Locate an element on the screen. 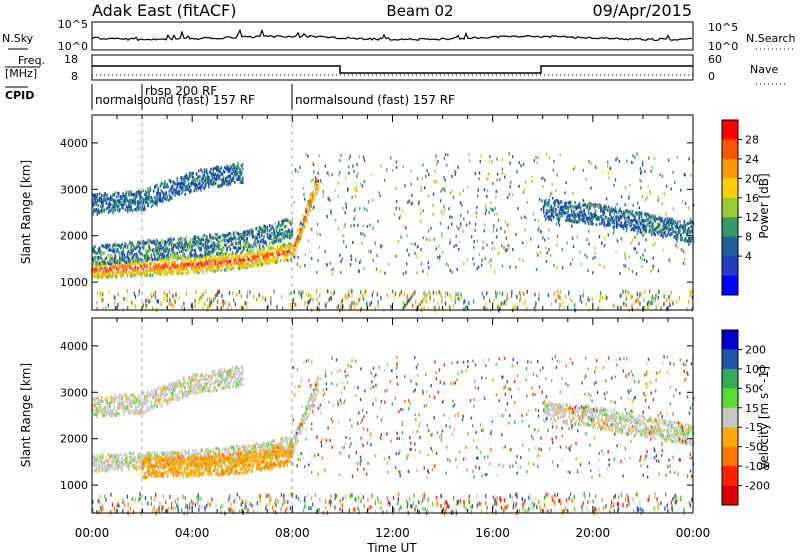 The image size is (800, 558). xtick-5: 20:00 is located at coordinates (593, 533).